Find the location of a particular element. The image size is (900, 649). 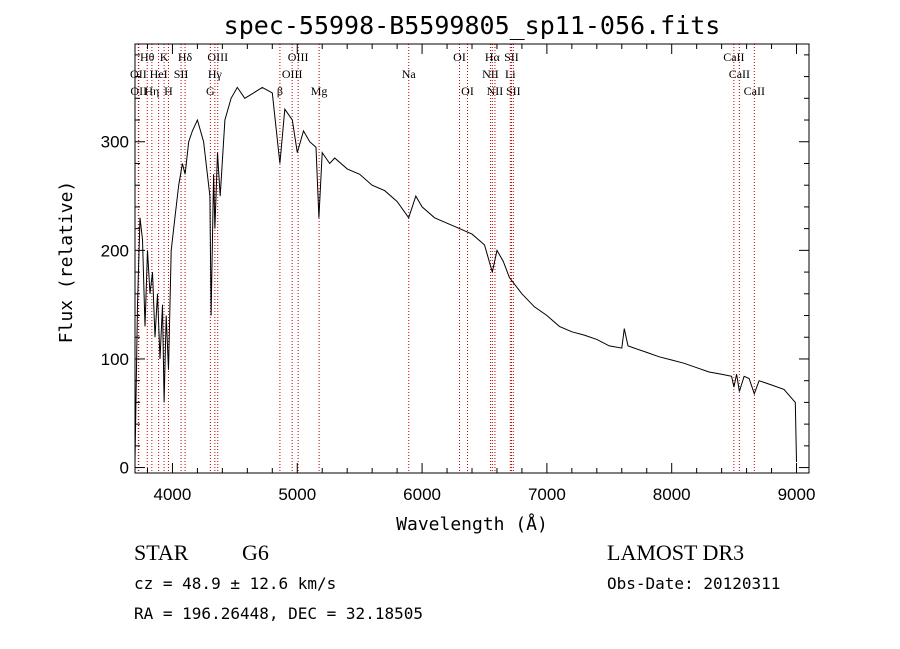

x-tick-label: 7000 is located at coordinates (547, 494).